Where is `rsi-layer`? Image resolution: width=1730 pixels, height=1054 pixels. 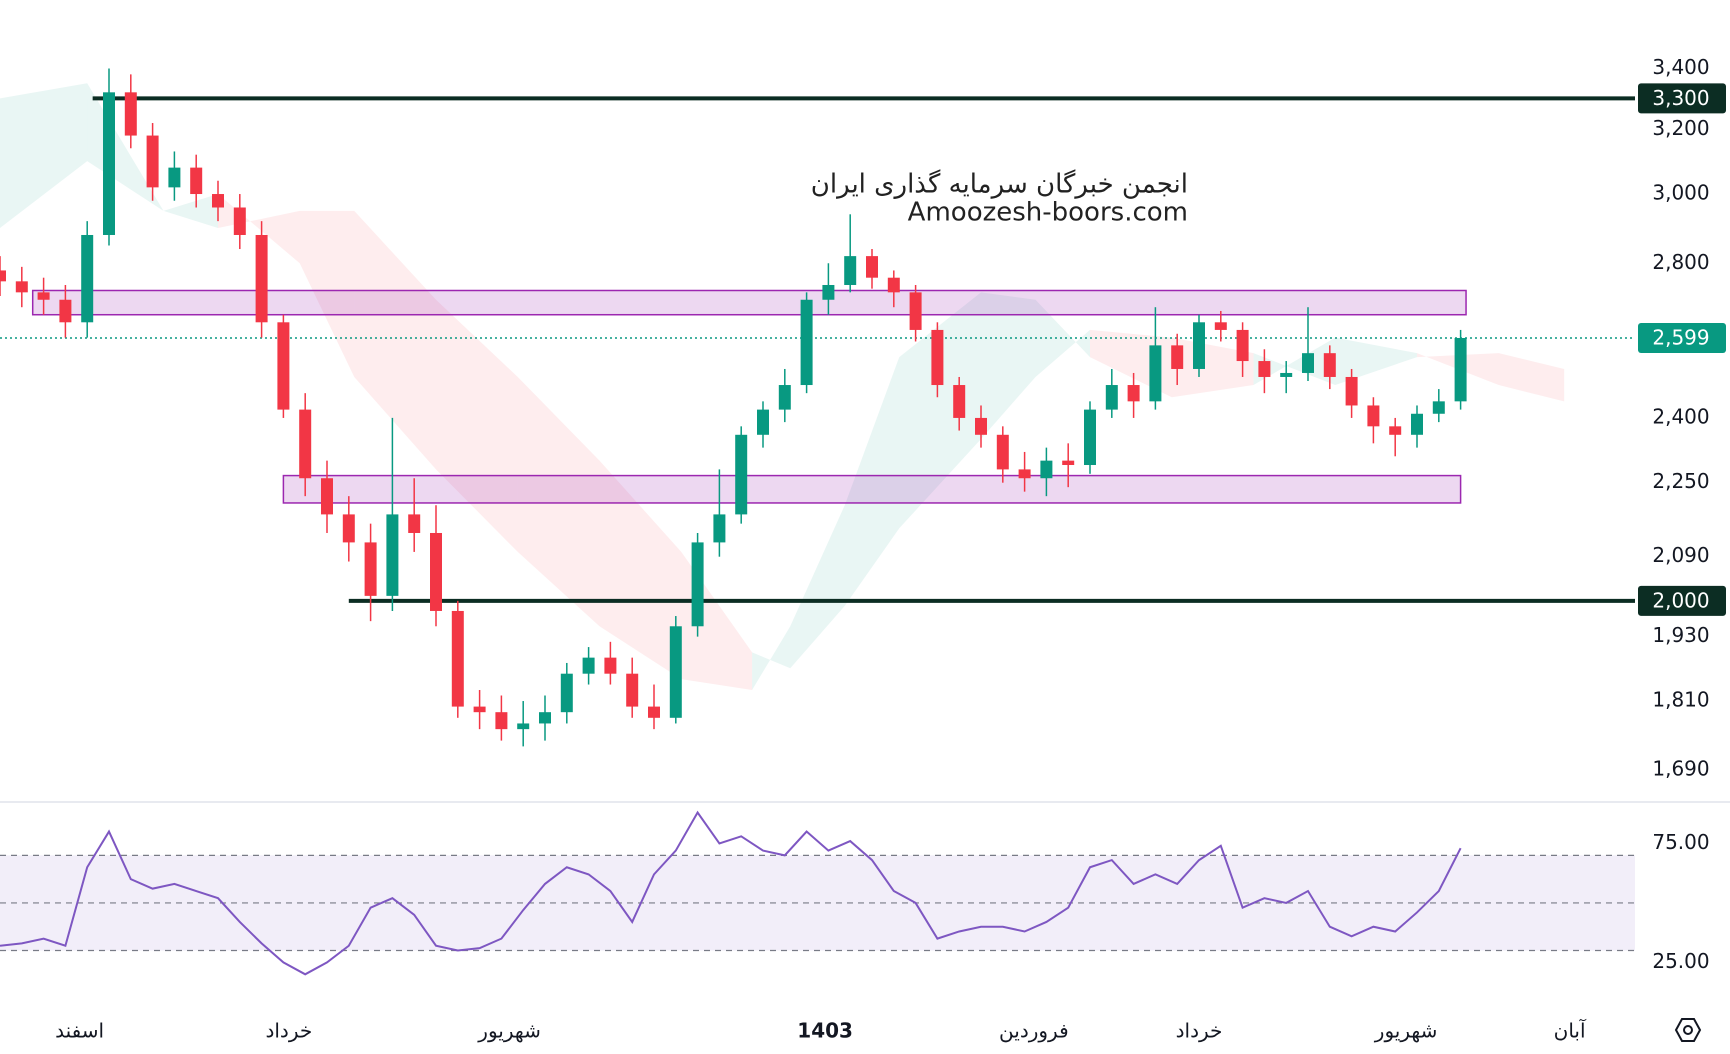
rsi-layer is located at coordinates (817, 893).